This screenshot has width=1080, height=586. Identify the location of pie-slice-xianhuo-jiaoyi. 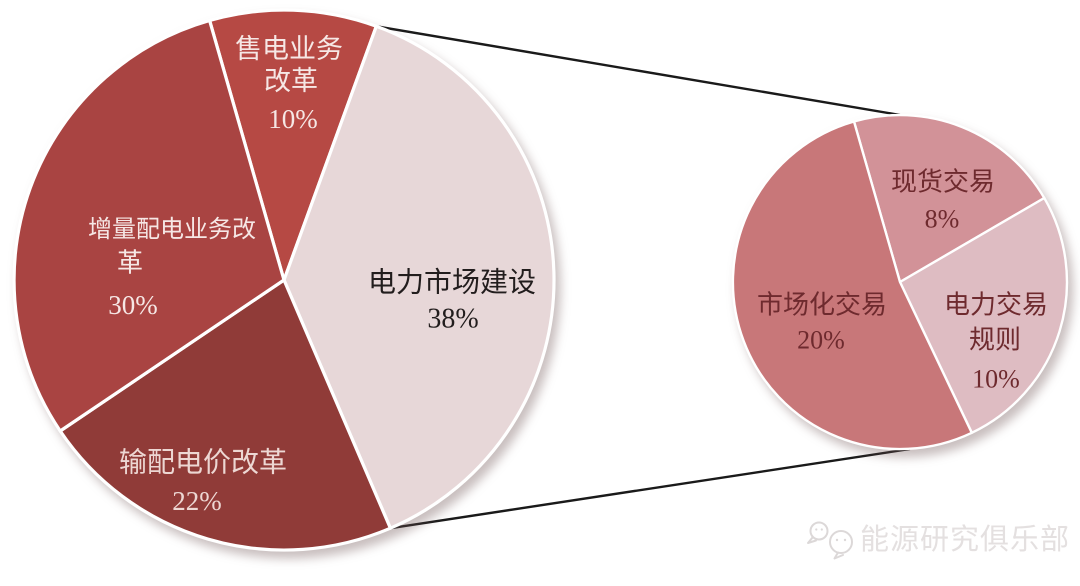
(949, 198).